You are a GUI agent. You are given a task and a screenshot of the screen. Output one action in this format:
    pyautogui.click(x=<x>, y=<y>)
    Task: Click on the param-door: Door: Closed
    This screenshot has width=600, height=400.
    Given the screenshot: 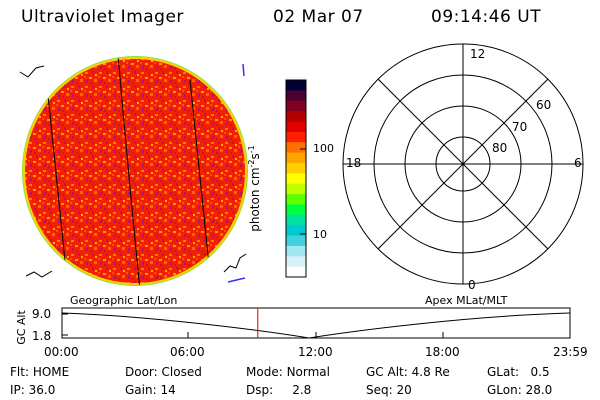 What is the action you would take?
    pyautogui.click(x=163, y=372)
    